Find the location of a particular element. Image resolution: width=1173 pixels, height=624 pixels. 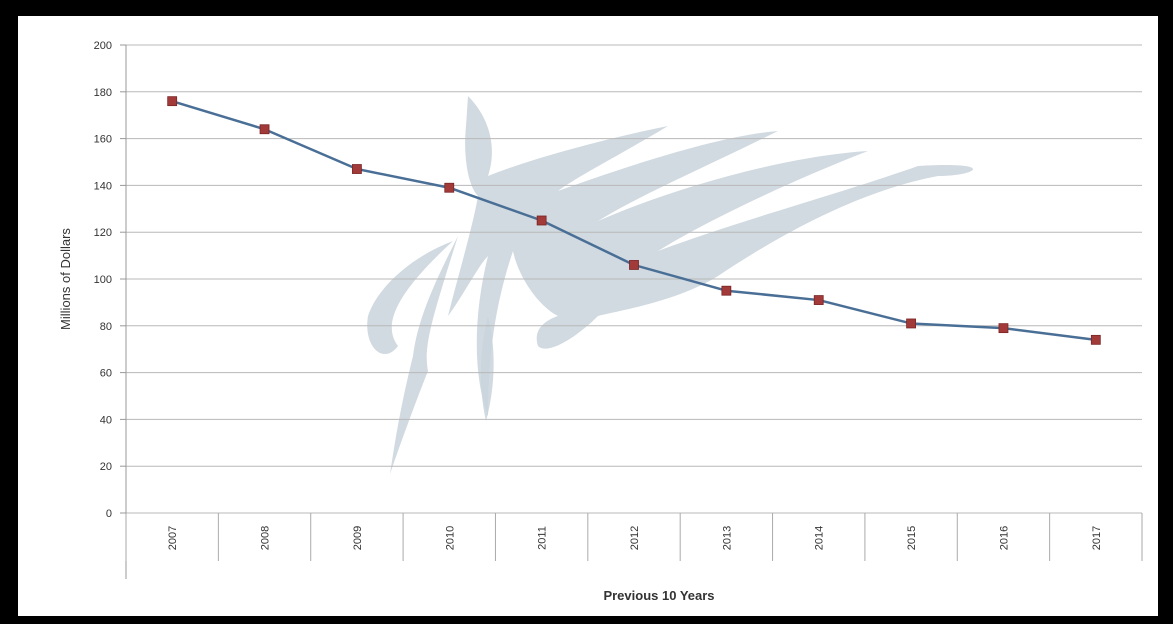

x-tick-label: 2010 is located at coordinates (450, 538).